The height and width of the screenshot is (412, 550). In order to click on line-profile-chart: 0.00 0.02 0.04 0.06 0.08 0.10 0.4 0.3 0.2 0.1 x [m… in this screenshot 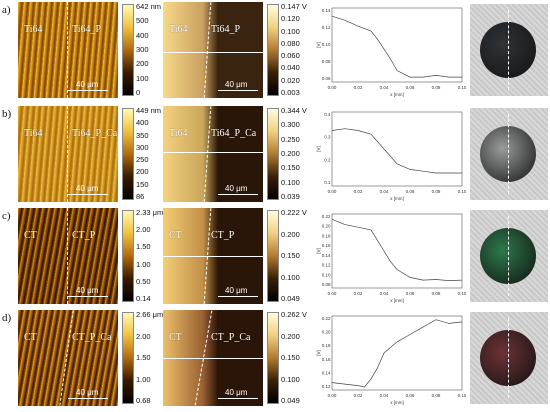, I will do `click(391, 156)`.